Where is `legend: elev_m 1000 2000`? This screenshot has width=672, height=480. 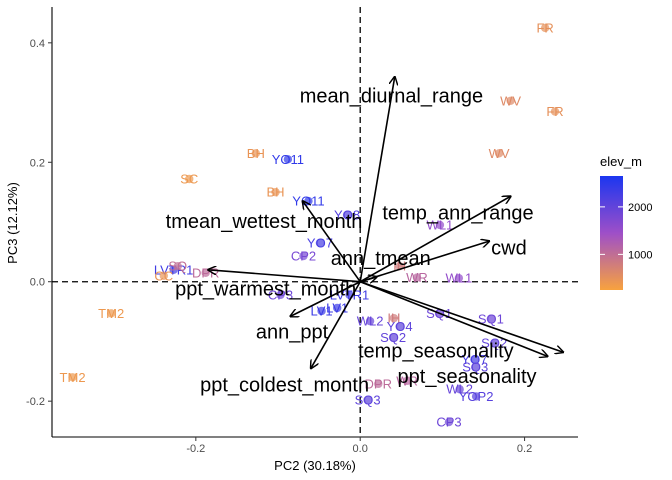
legend: elev_m 1000 2000 is located at coordinates (626, 222).